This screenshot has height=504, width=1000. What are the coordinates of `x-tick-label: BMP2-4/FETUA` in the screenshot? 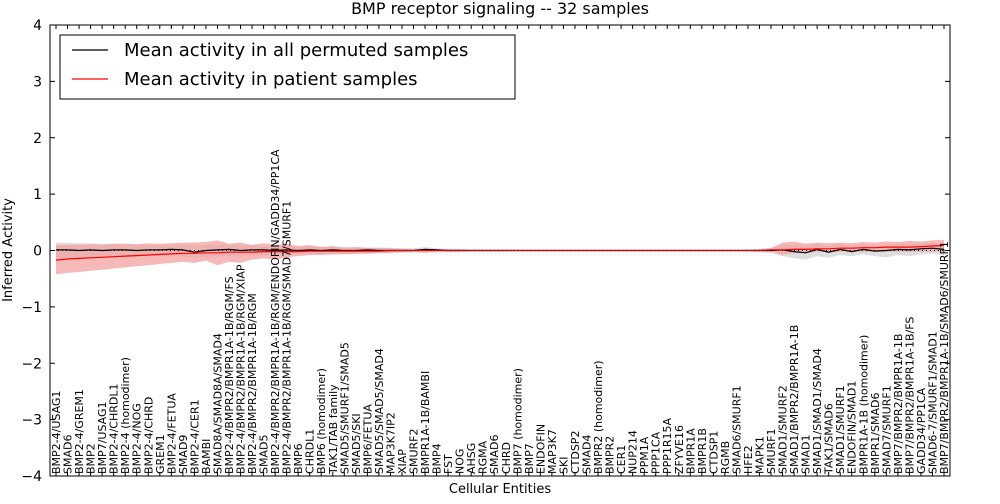 It's located at (171, 433).